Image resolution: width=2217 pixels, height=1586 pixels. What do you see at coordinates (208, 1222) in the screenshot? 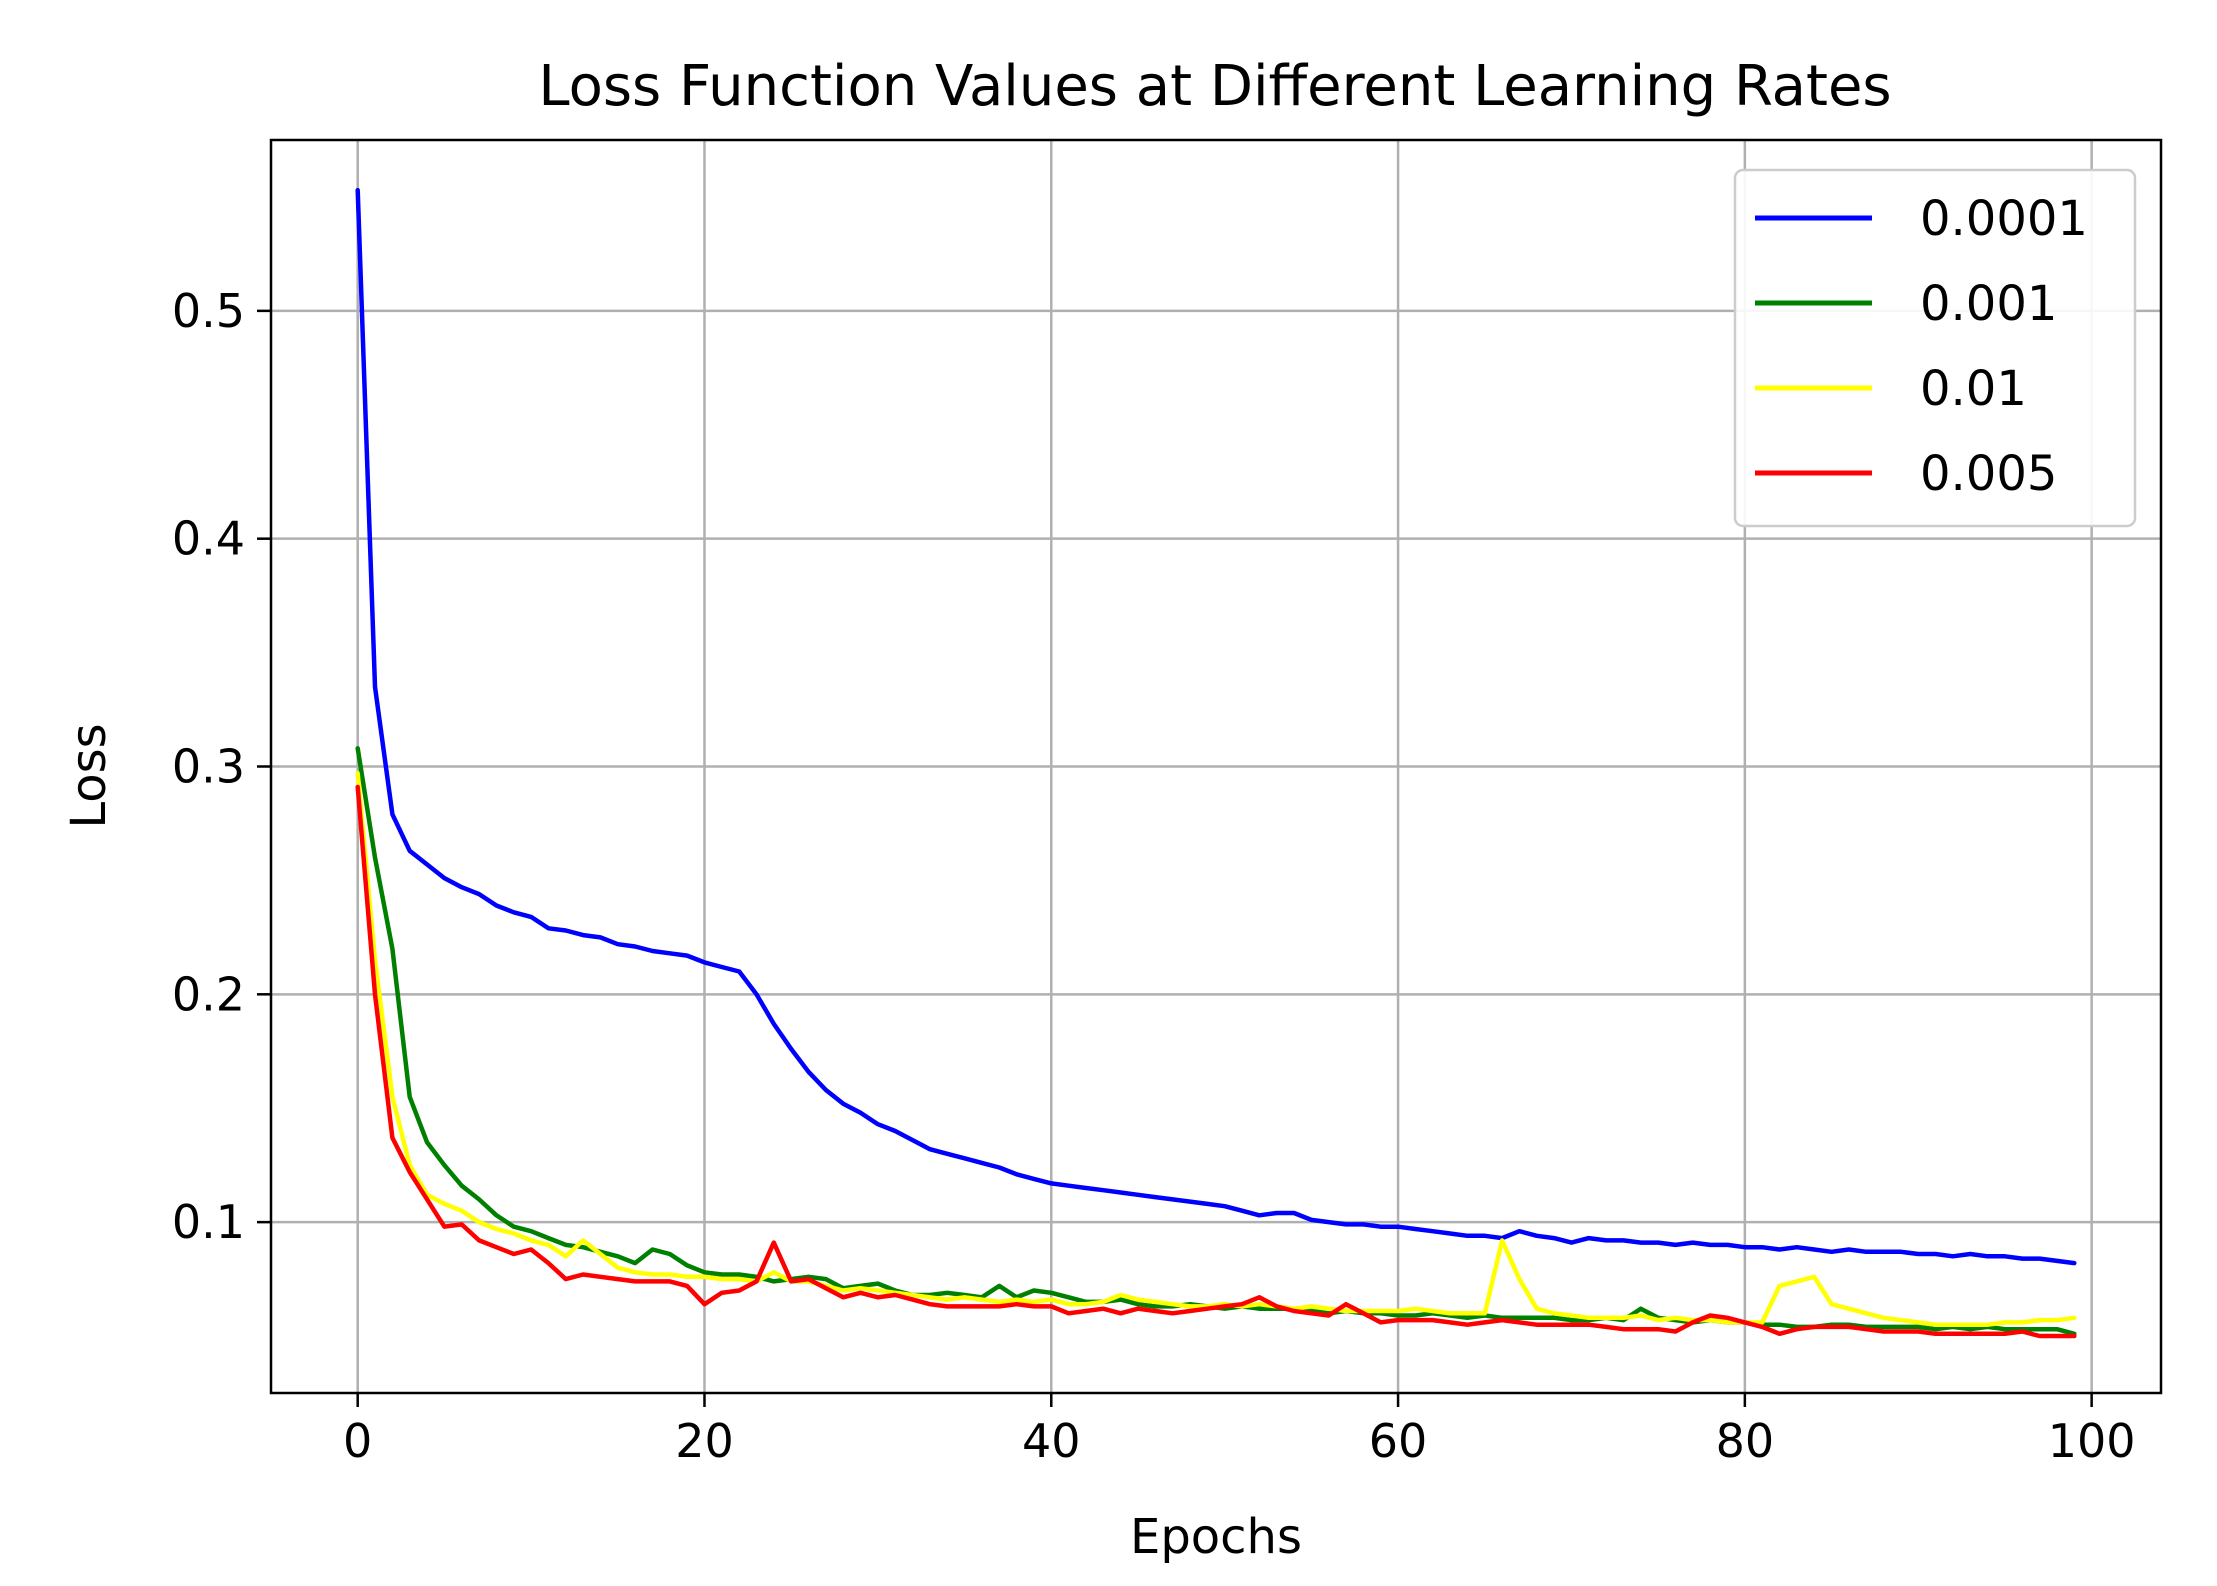
I see `y-tick-label: 0.1` at bounding box center [208, 1222].